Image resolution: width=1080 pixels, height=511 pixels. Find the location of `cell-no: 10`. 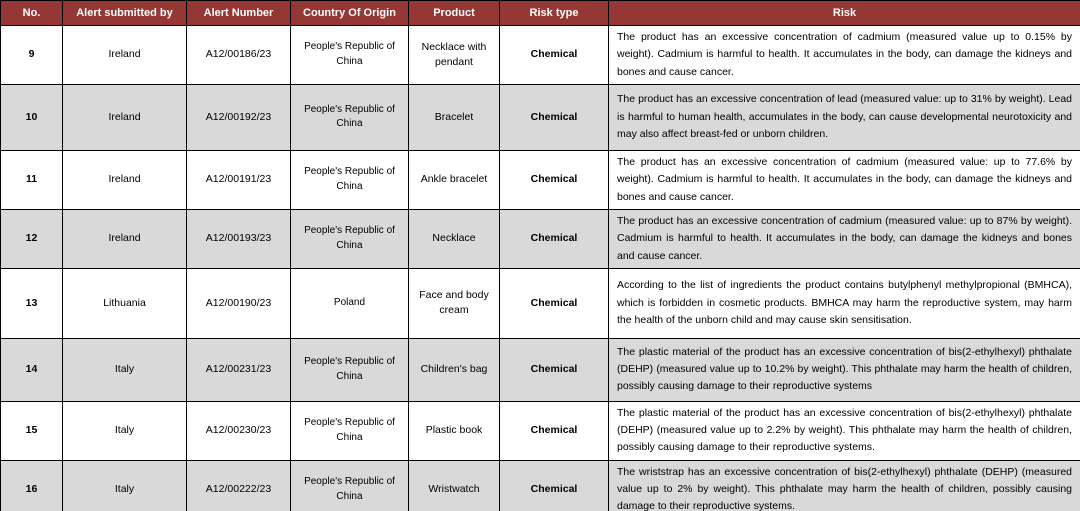

cell-no: 10 is located at coordinates (31, 117).